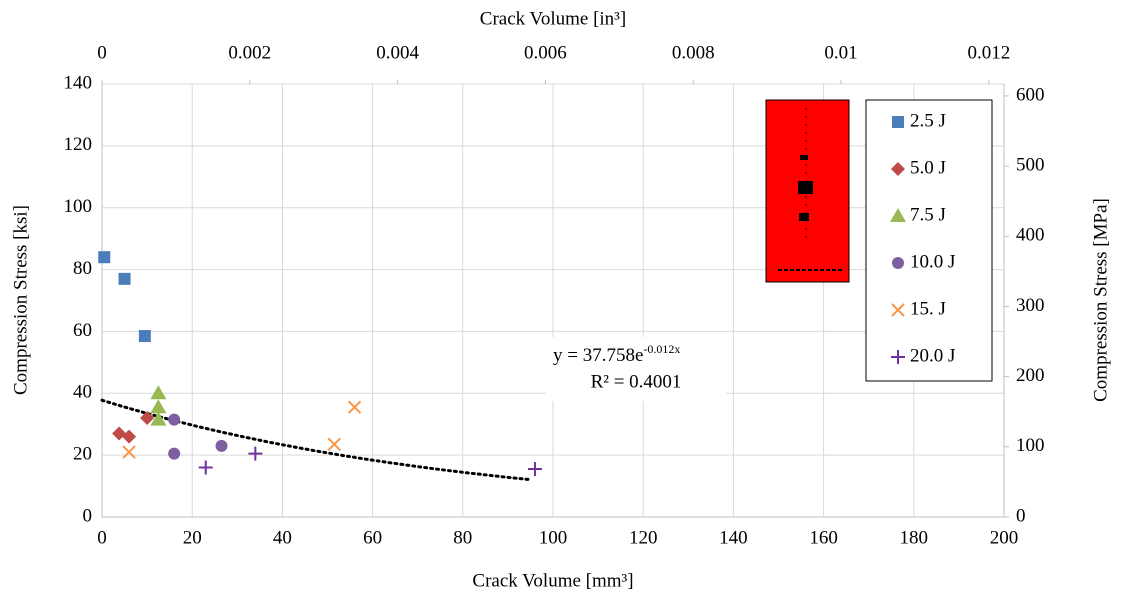 Image resolution: width=1122 pixels, height=607 pixels. Describe the element at coordinates (1030, 235) in the screenshot. I see `y2-tick-label: 400` at that location.